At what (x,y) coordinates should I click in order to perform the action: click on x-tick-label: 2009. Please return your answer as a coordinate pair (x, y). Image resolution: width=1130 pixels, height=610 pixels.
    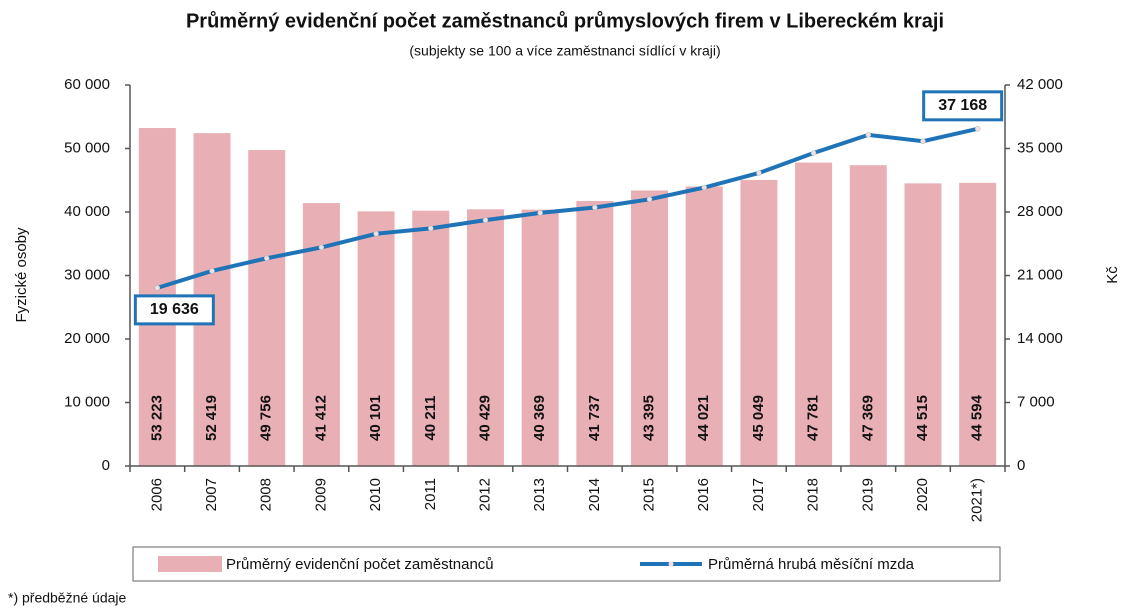
    Looking at the image, I should click on (320, 494).